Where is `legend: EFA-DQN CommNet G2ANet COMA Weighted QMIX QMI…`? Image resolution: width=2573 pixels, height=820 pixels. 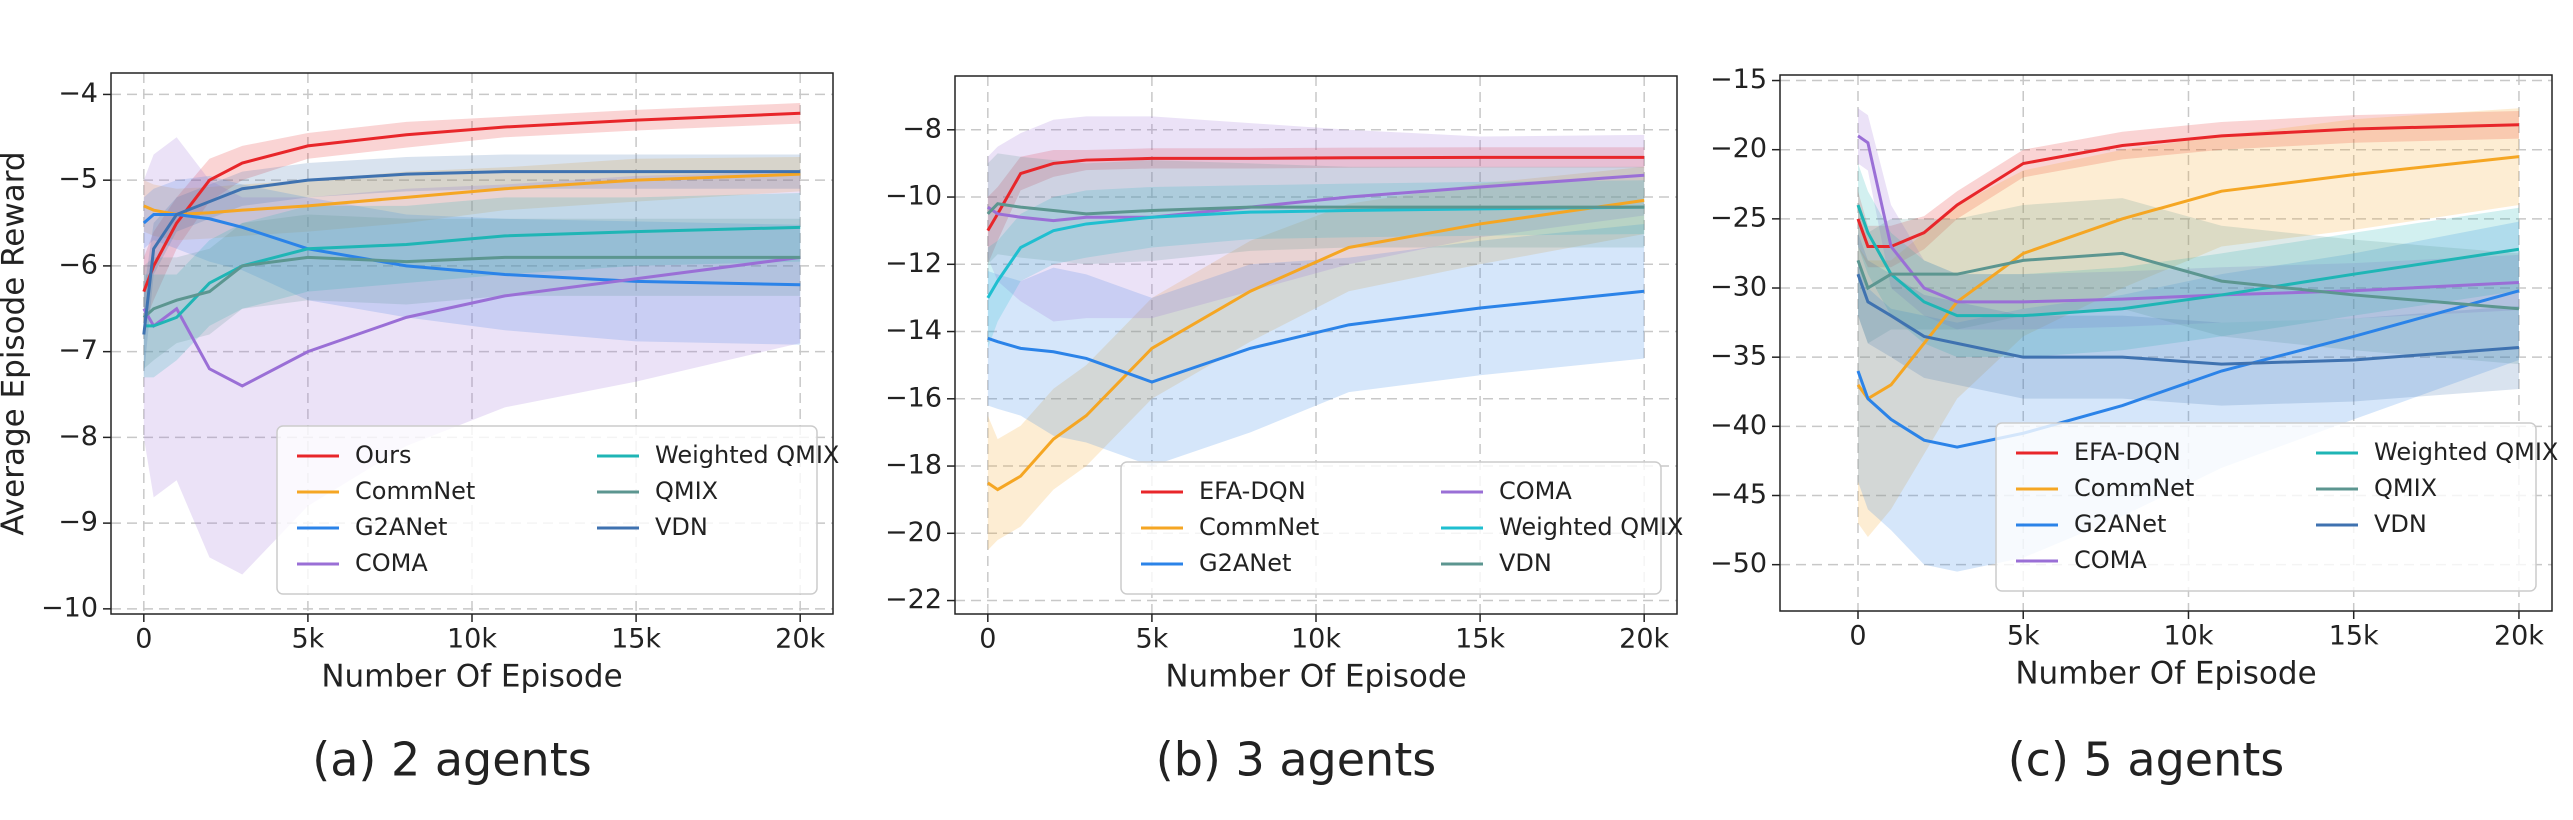 legend: EFA-DQN CommNet G2ANet COMA Weighted QMIX QMI… is located at coordinates (2276, 507).